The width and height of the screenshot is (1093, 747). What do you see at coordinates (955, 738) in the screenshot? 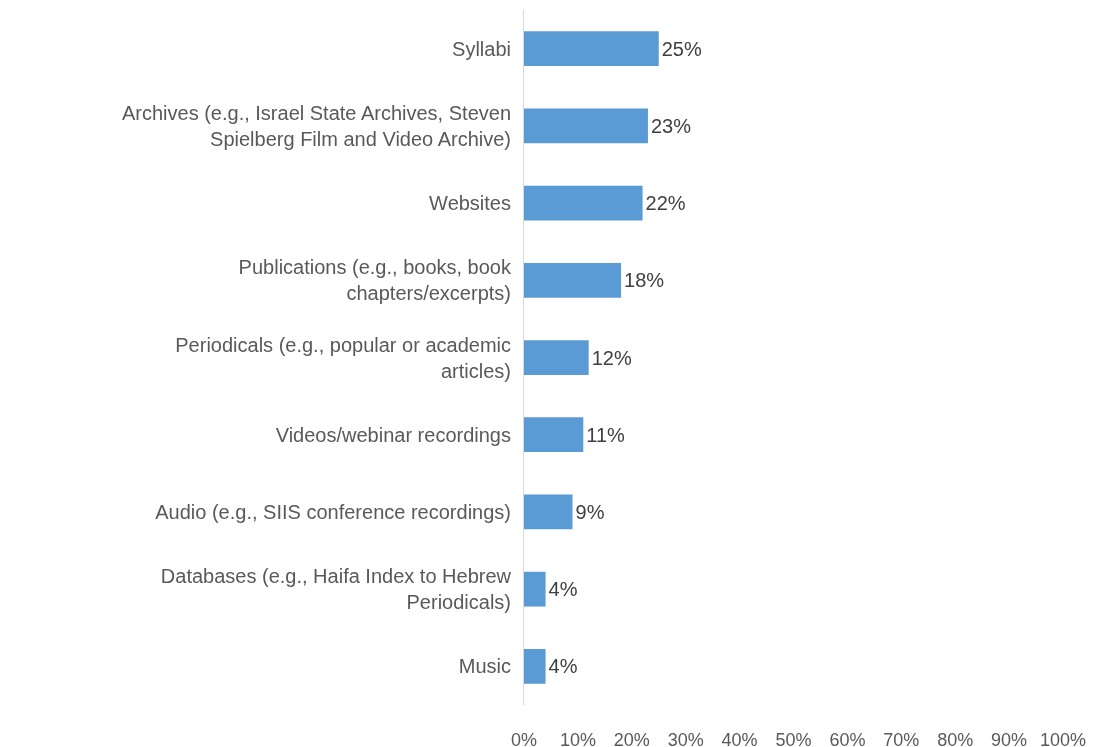
I see `x-tick-label: 80%` at bounding box center [955, 738].